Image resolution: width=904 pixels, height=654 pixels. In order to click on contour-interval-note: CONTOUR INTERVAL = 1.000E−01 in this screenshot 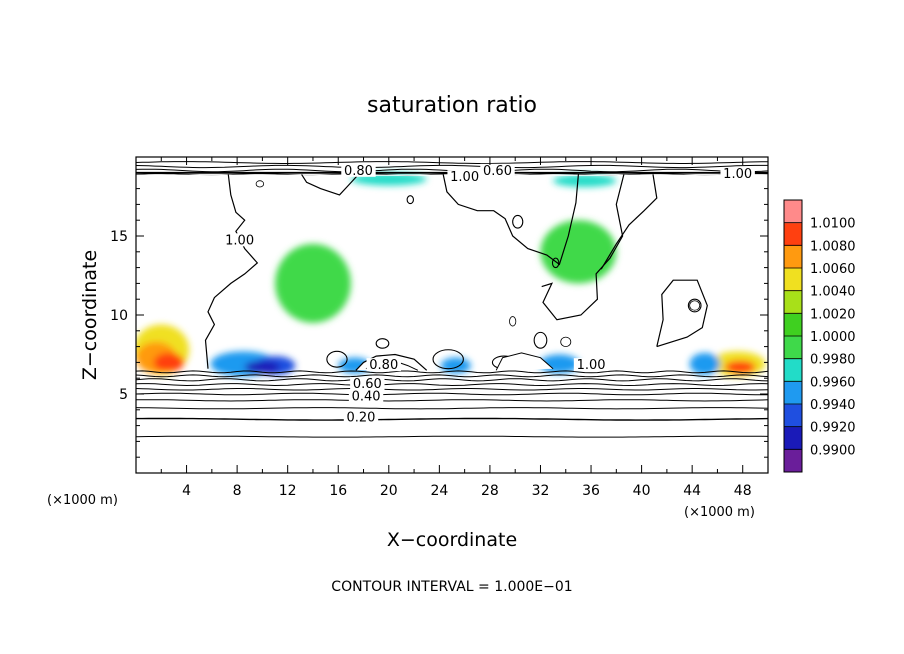, I will do `click(451, 587)`.